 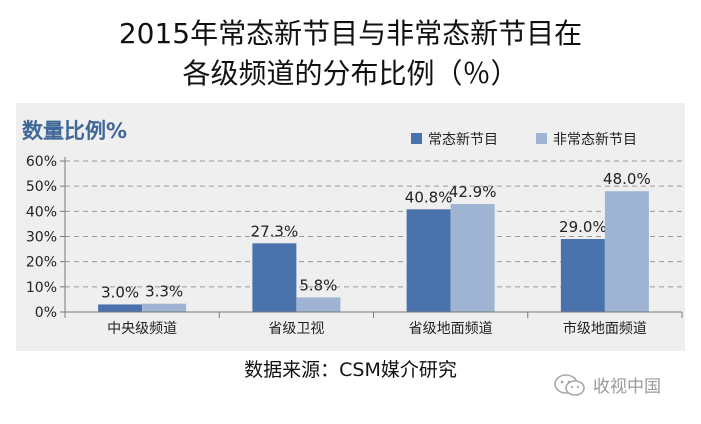 What do you see at coordinates (41, 212) in the screenshot?
I see `y-tick-label: 40%` at bounding box center [41, 212].